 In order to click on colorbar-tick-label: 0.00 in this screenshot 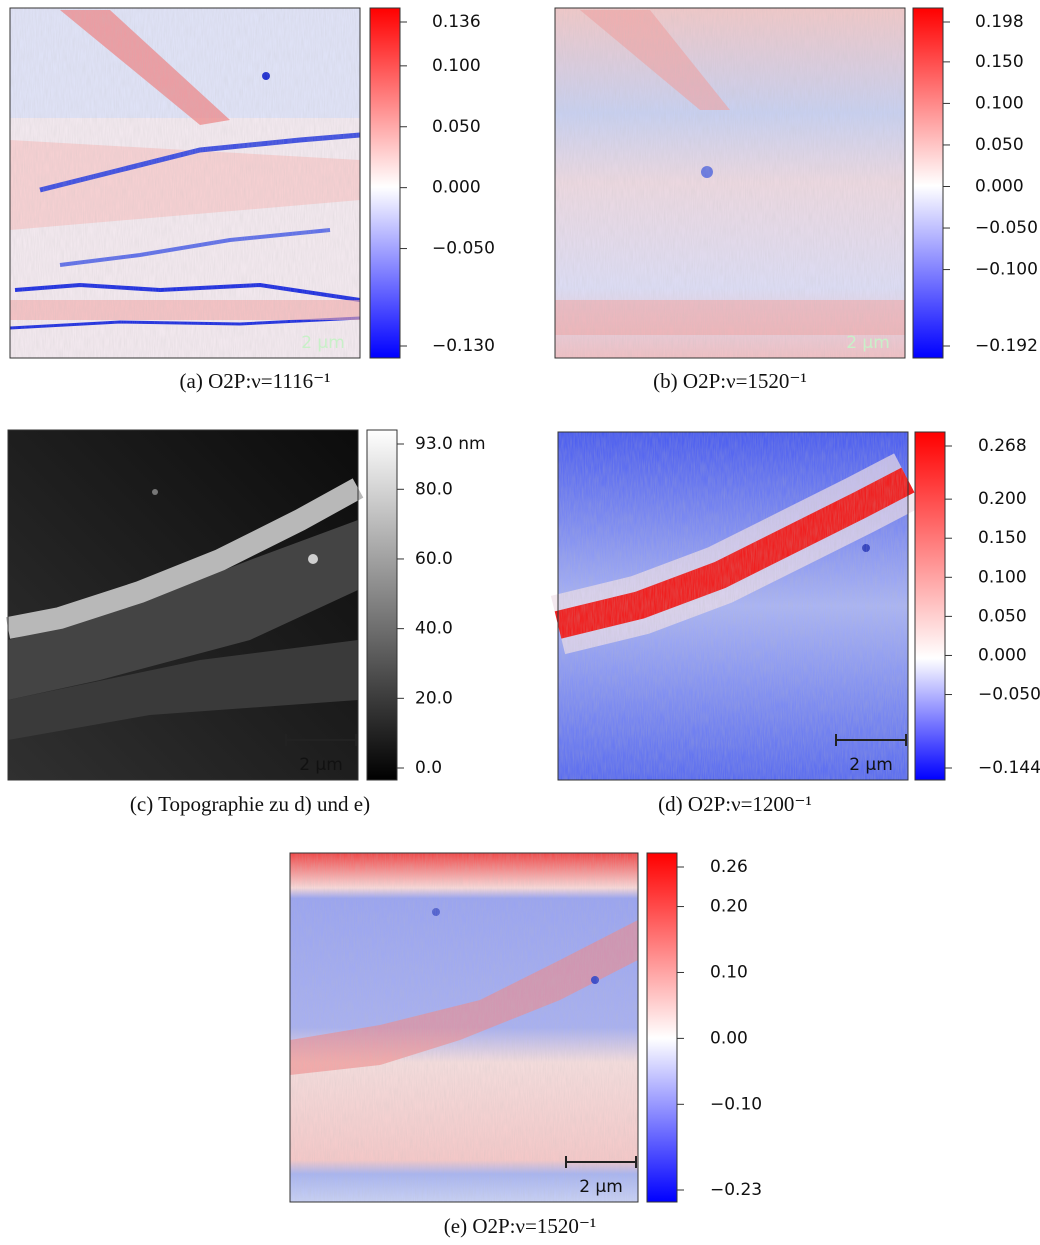, I will do `click(729, 1038)`.